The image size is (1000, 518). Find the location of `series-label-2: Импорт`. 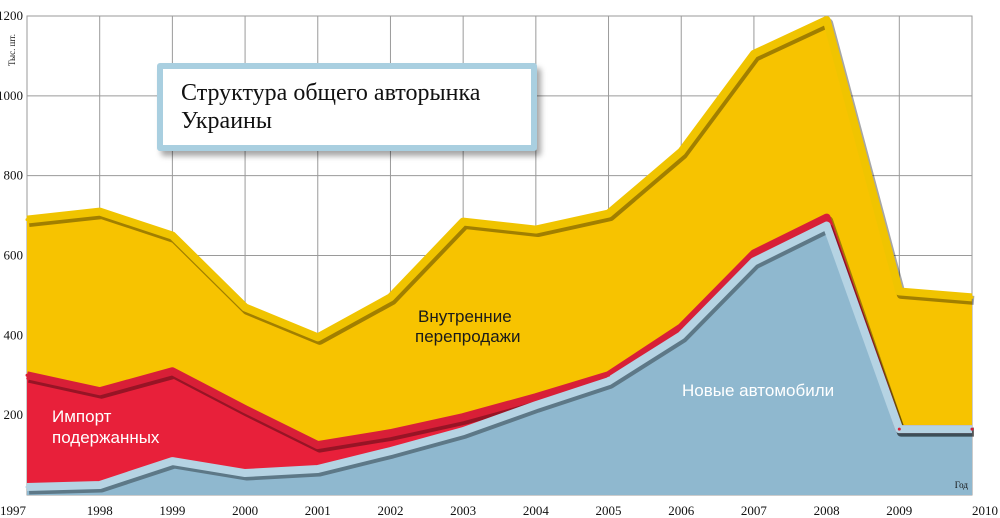

series-label-2: Импорт is located at coordinates (82, 416).